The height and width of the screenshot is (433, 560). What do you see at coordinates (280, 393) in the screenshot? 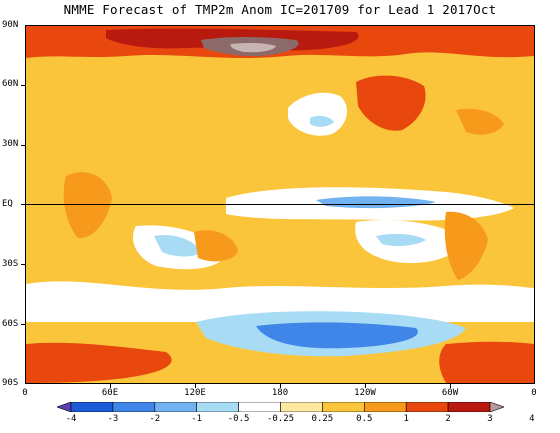
I see `lon-label-180: 180` at bounding box center [280, 393].